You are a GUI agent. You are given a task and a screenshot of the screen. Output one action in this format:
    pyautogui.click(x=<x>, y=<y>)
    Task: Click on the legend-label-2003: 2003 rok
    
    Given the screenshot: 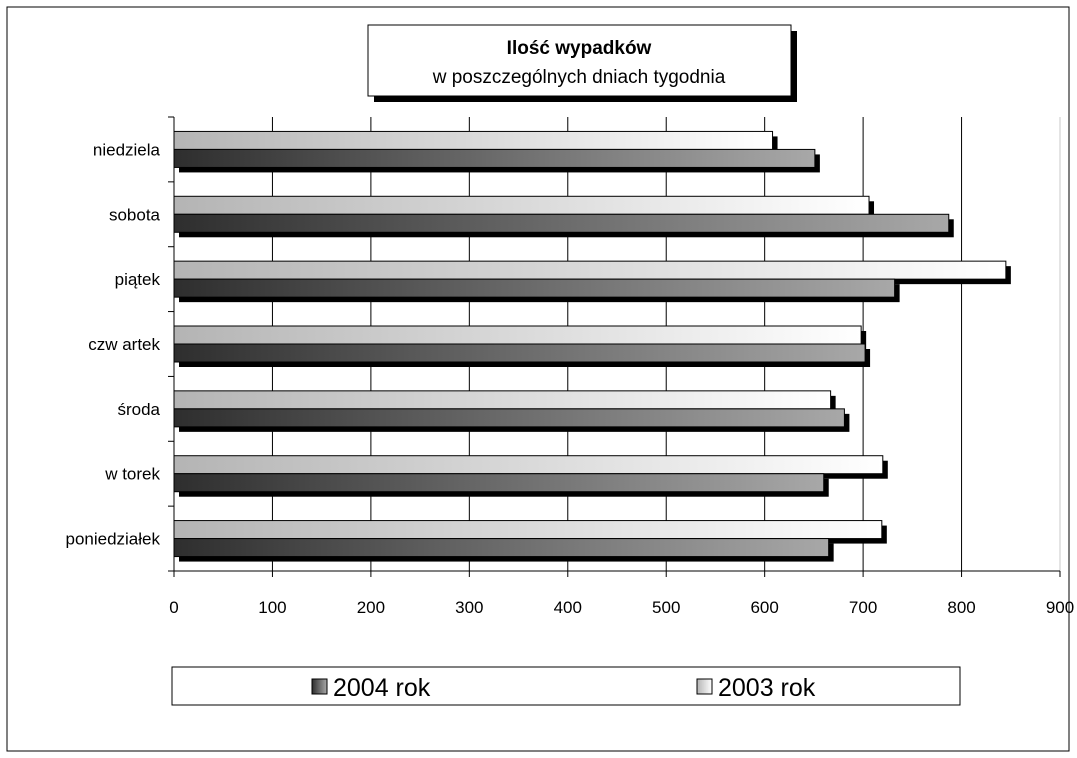 What is the action you would take?
    pyautogui.click(x=767, y=688)
    